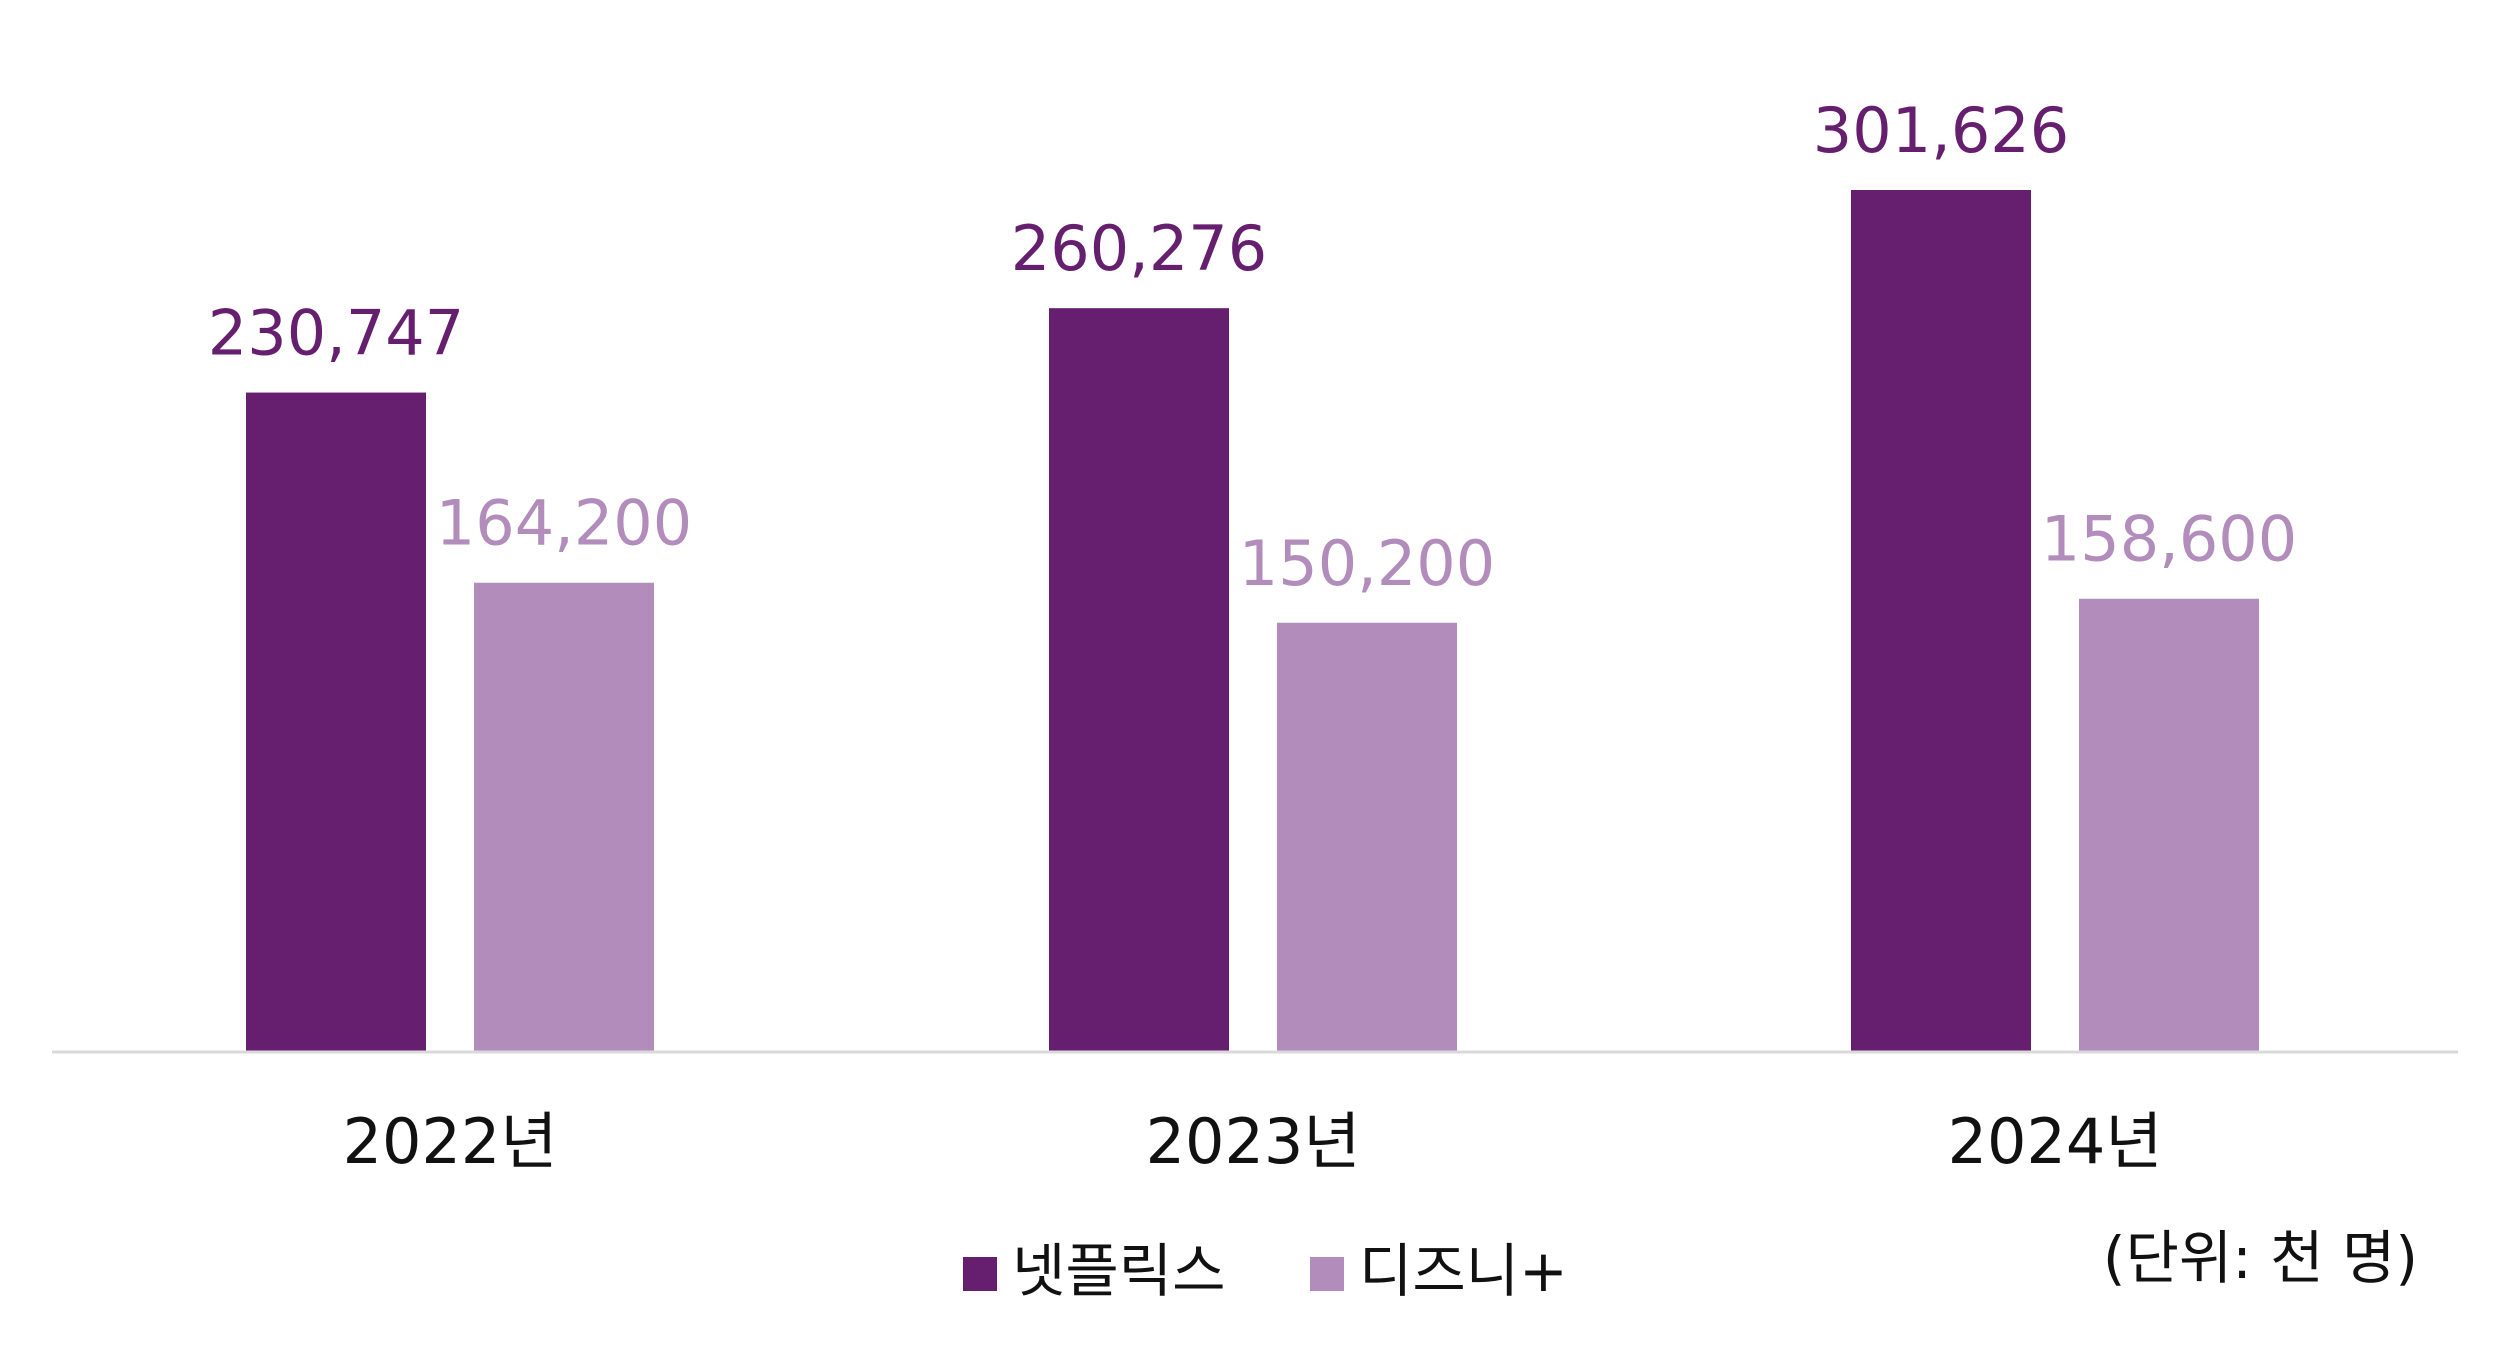 The image size is (2494, 1345). I want to click on category-labels-group: 2022년 2023년 2024년, so click(1253, 1141).